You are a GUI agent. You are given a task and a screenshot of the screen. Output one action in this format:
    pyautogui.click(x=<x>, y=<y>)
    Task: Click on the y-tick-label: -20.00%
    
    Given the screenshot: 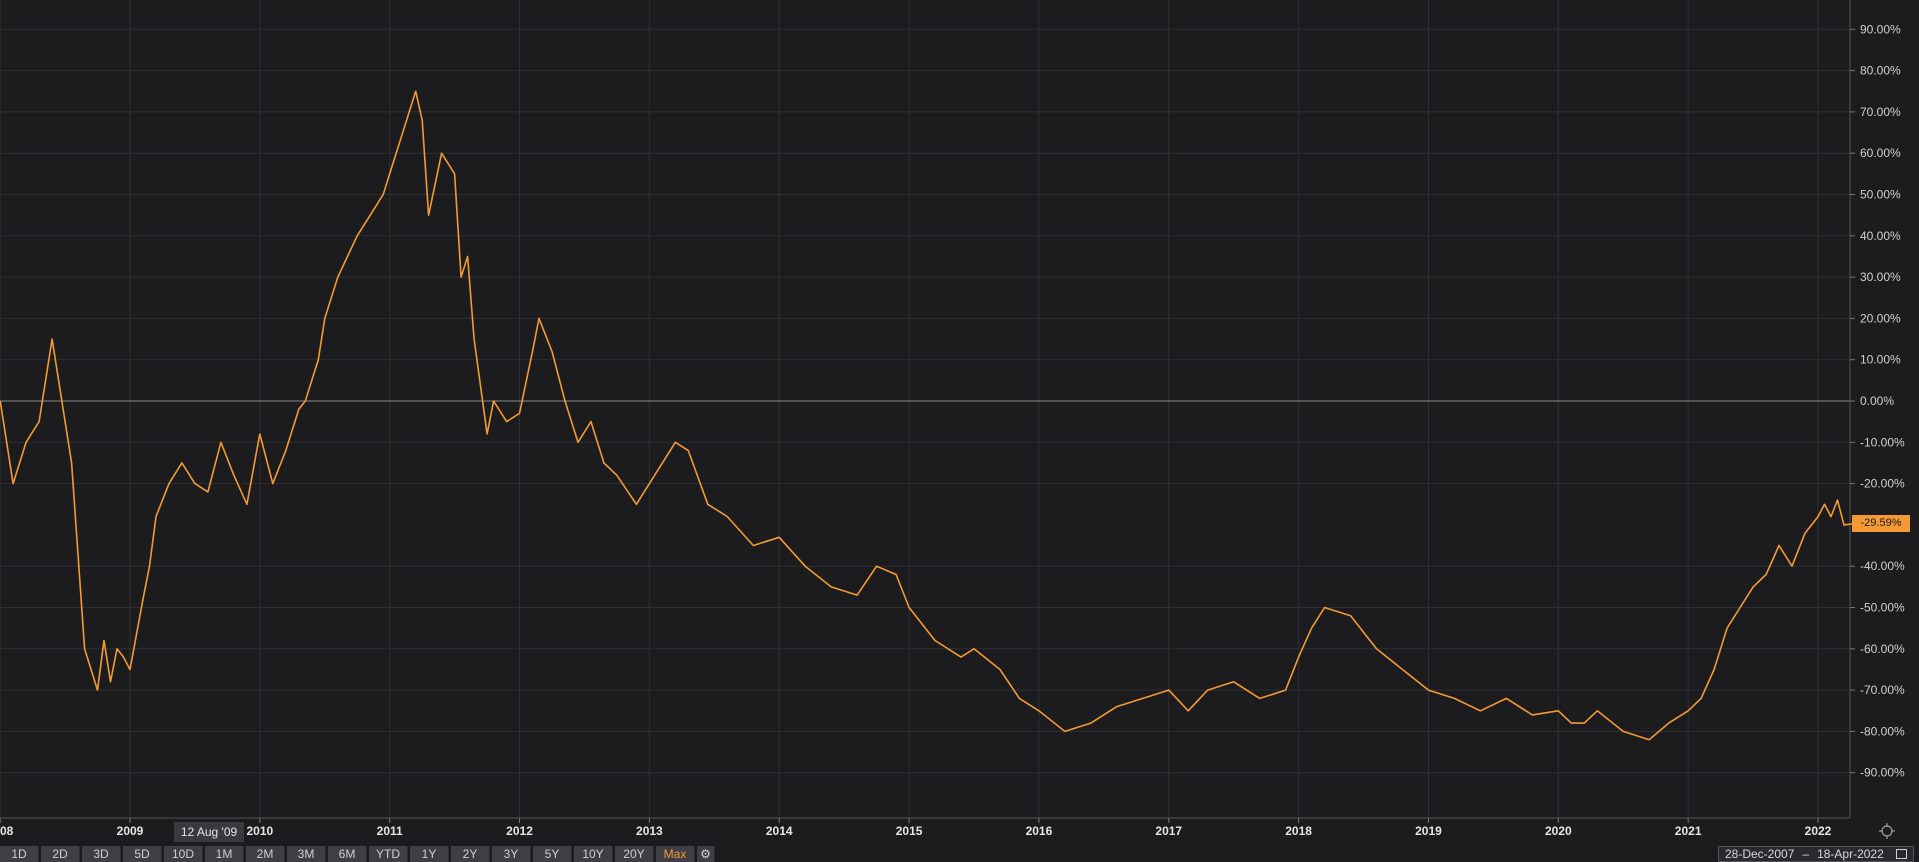 What is the action you would take?
    pyautogui.click(x=1882, y=484)
    